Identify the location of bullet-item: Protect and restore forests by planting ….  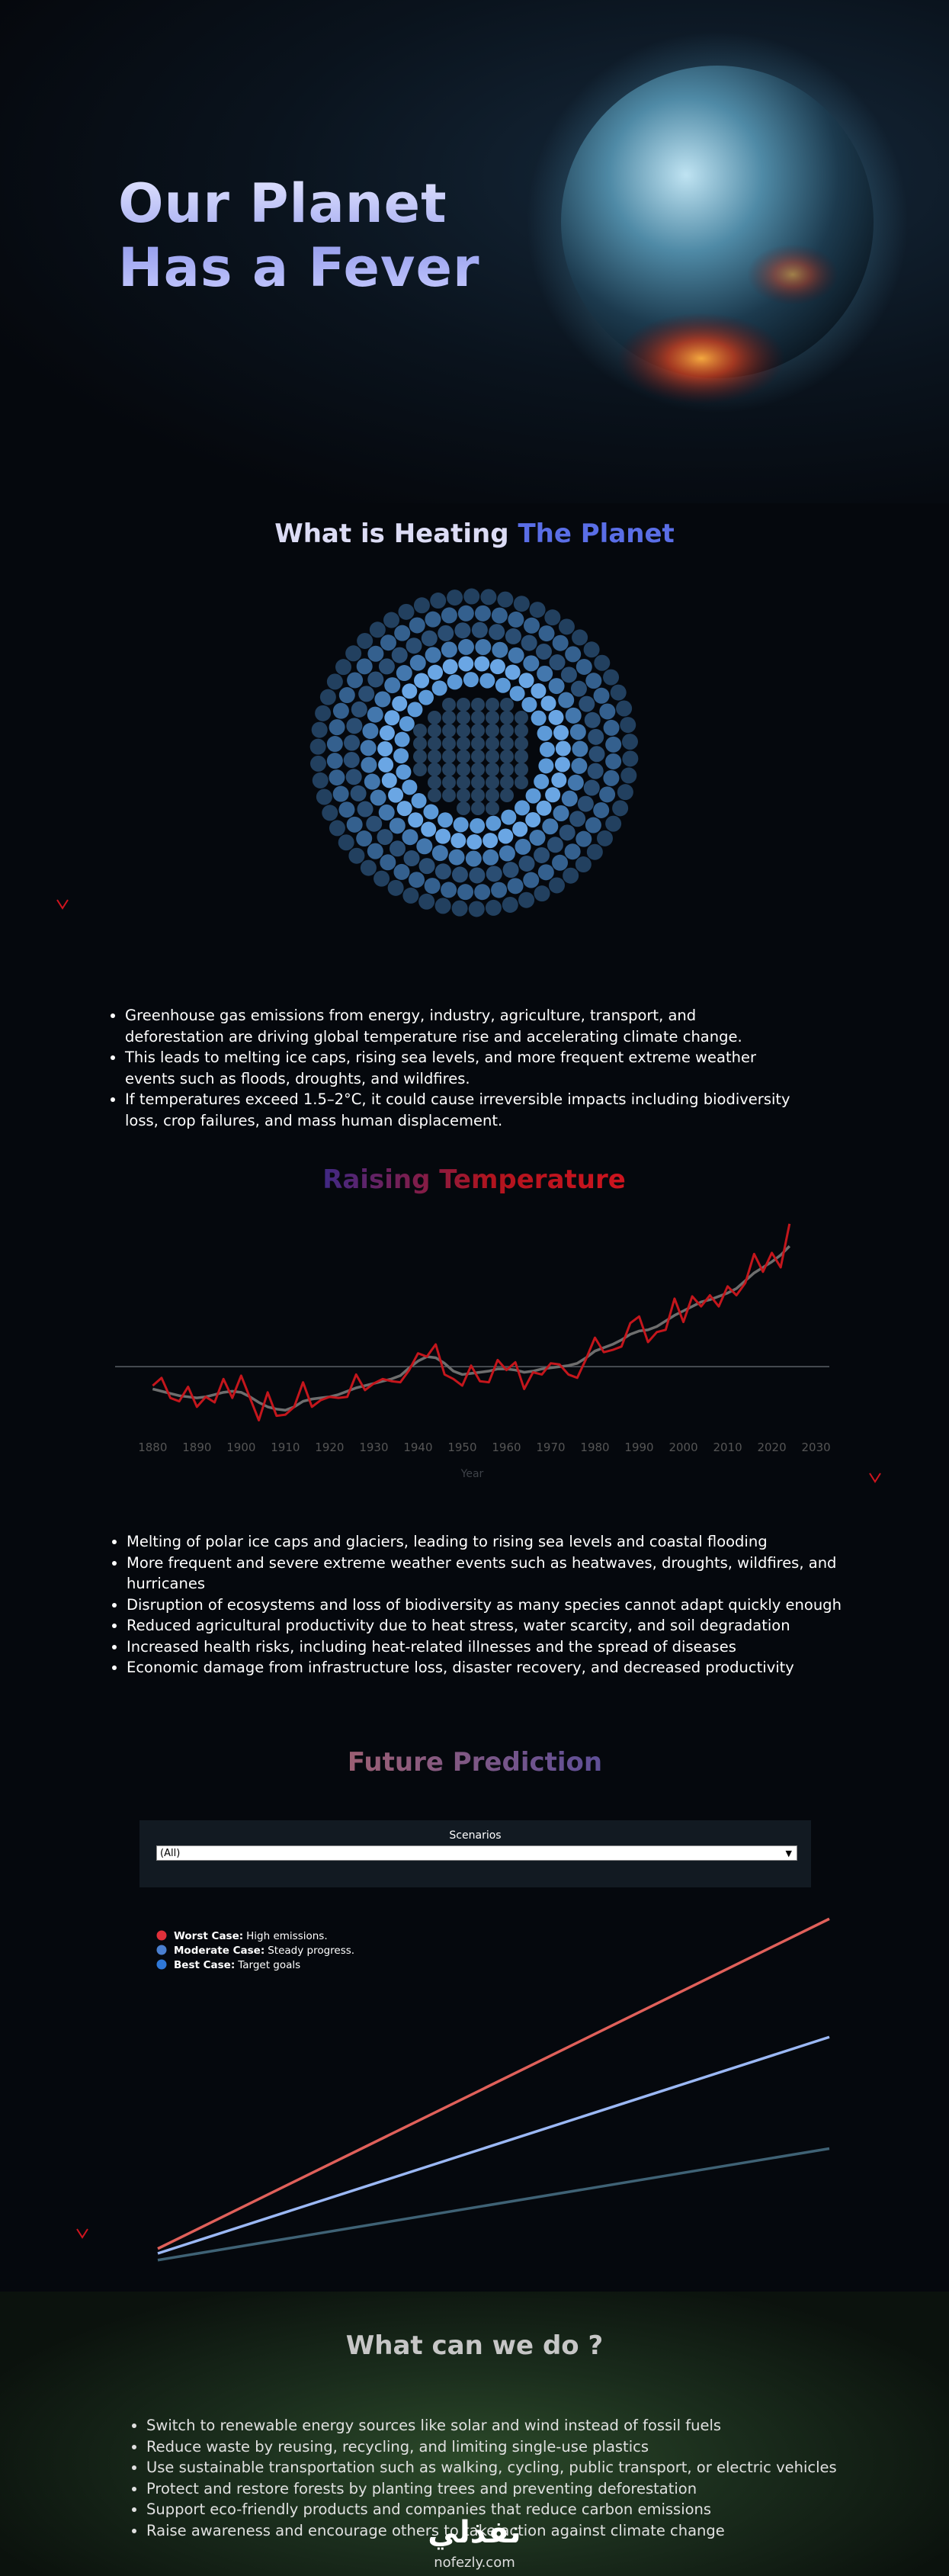
(527, 2489).